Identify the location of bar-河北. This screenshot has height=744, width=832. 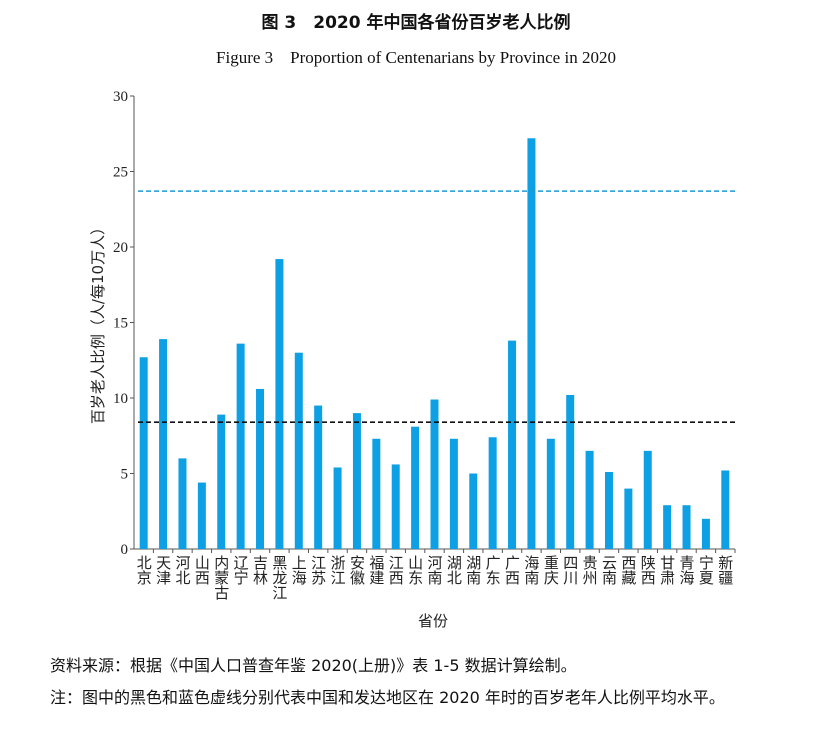
(182, 503).